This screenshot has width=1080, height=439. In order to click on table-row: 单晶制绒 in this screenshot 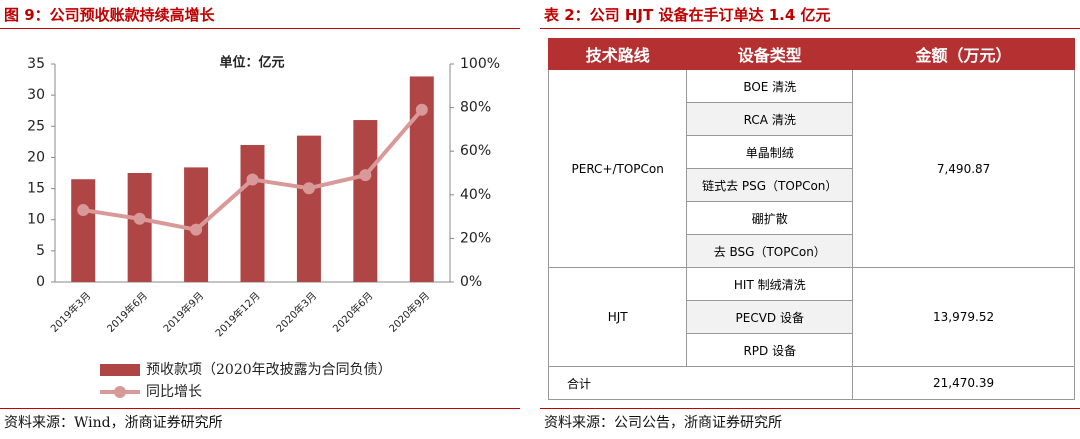, I will do `click(812, 152)`.